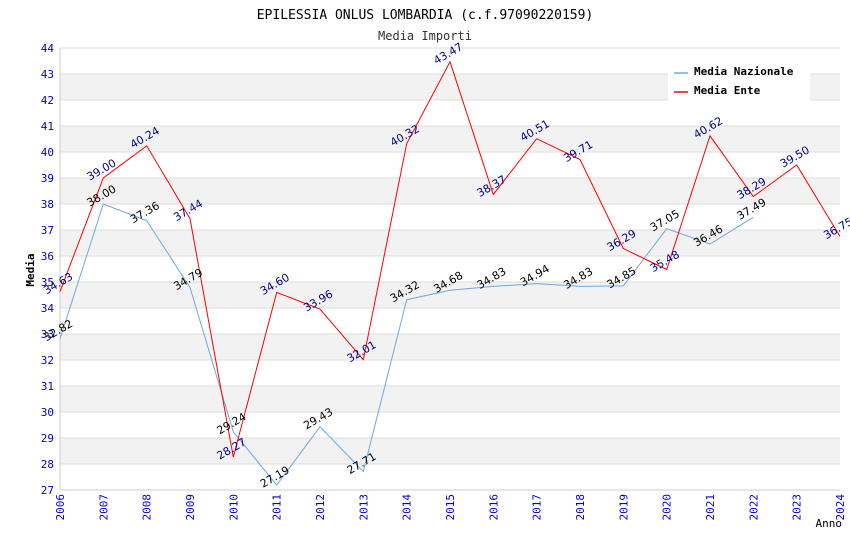 The width and height of the screenshot is (850, 550). Describe the element at coordinates (277, 507) in the screenshot. I see `x-tick-label: 2011` at that location.